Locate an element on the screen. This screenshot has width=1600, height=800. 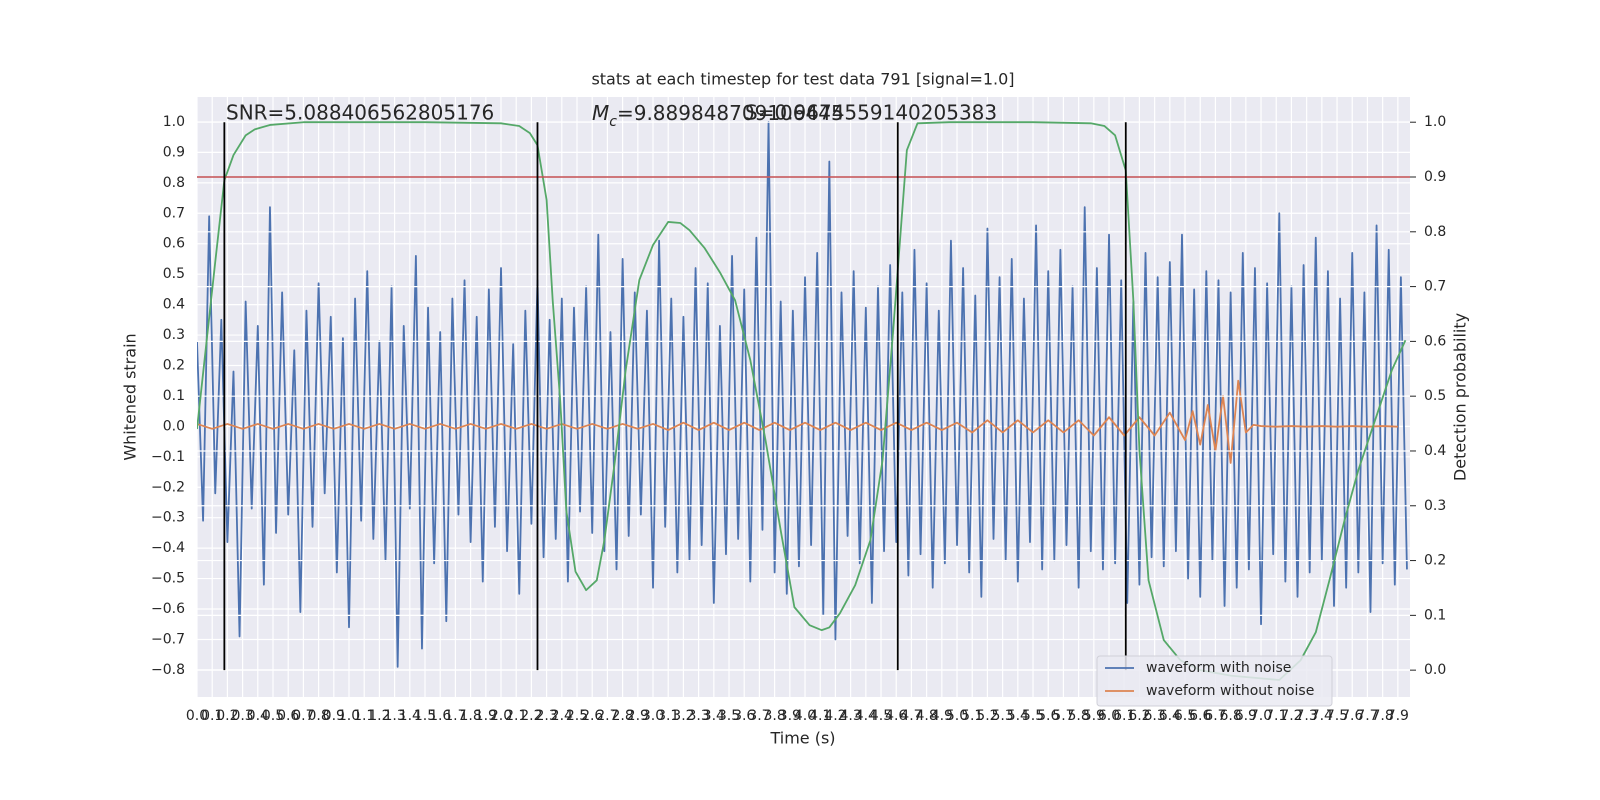
x-tick-label: 7.6 is located at coordinates (1352, 716).